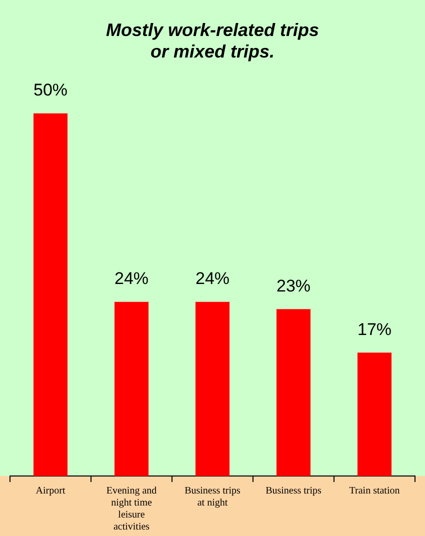 The height and width of the screenshot is (536, 425). I want to click on x-tick-label: Business trips at night, so click(212, 497).